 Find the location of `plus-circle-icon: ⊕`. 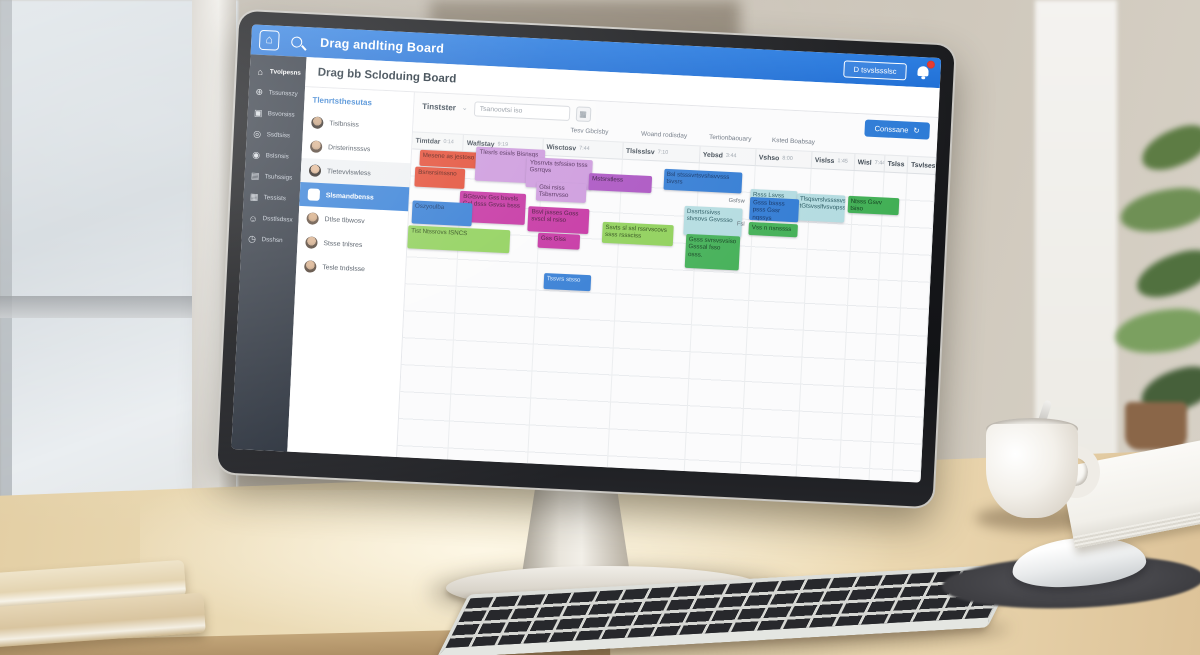

plus-circle-icon: ⊕ is located at coordinates (259, 92).